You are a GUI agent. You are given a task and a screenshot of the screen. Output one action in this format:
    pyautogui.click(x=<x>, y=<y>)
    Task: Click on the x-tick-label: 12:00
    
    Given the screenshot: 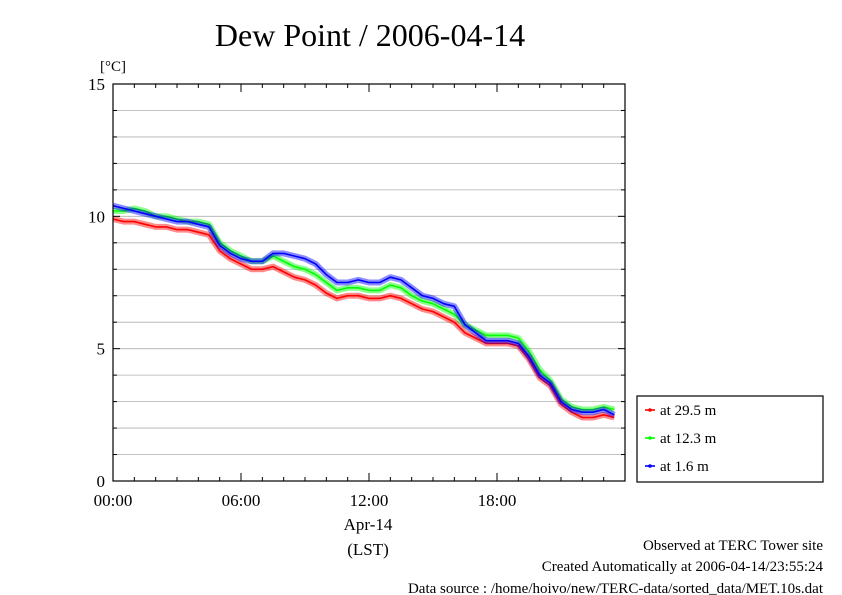 What is the action you would take?
    pyautogui.click(x=369, y=500)
    